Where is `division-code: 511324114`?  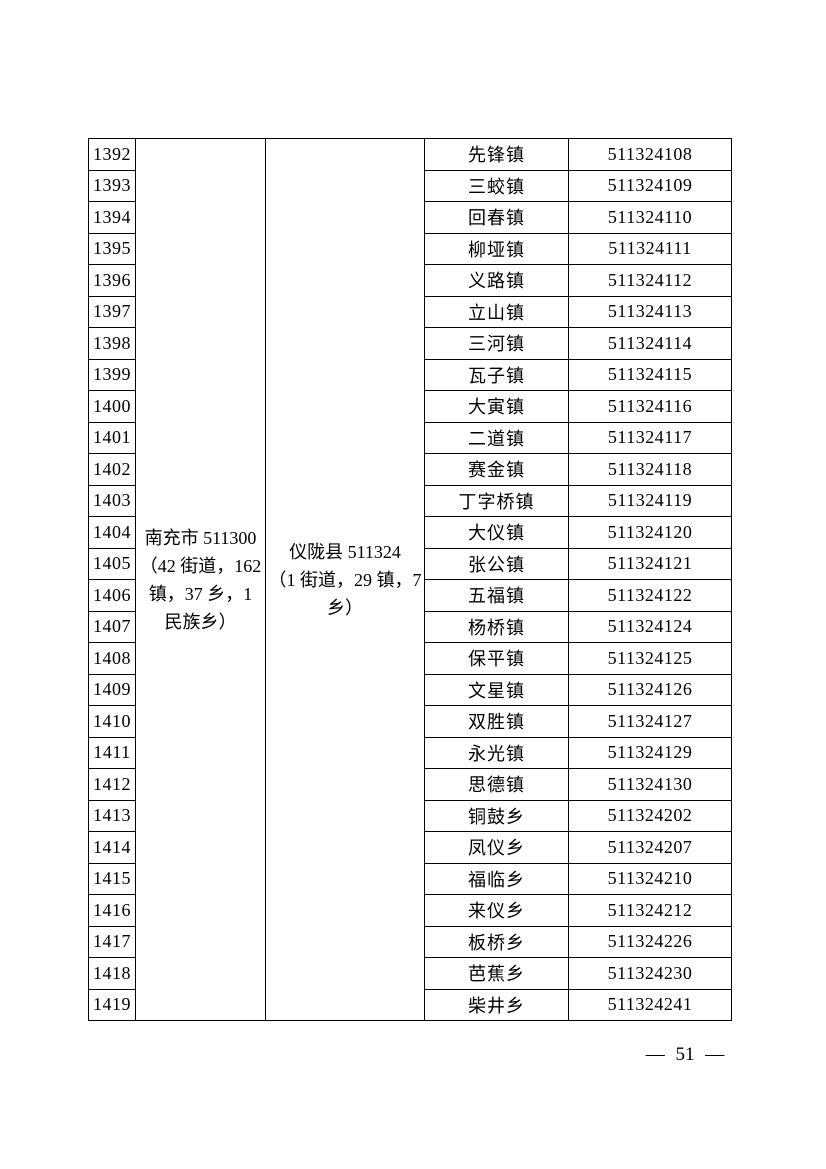
division-code: 511324114 is located at coordinates (650, 343).